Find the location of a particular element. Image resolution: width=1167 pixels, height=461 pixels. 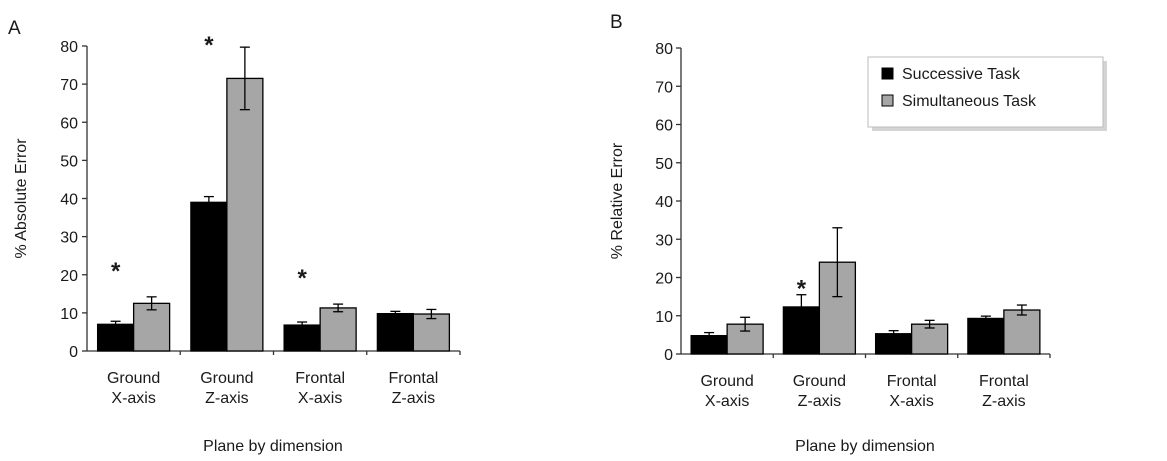

legend-label: Successive Task is located at coordinates (961, 74).